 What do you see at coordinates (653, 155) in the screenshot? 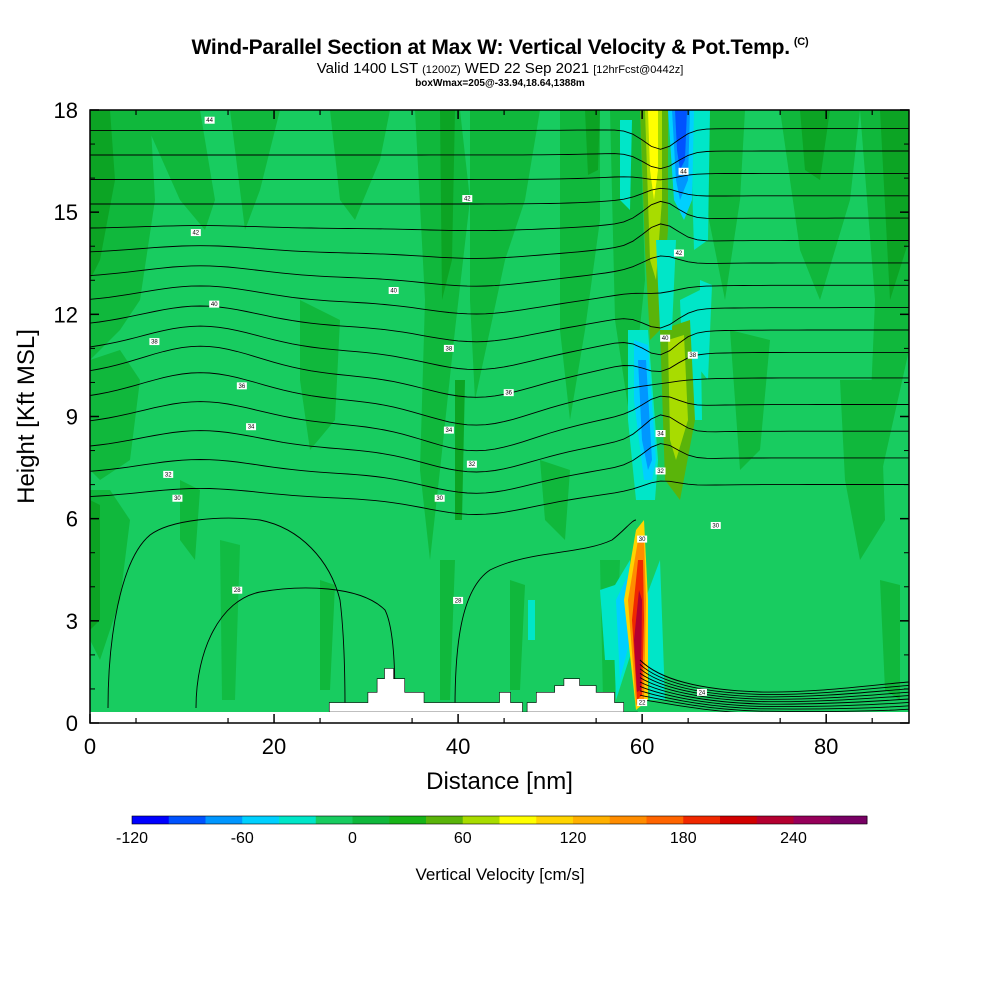
I see `upper-updraft-core` at bounding box center [653, 155].